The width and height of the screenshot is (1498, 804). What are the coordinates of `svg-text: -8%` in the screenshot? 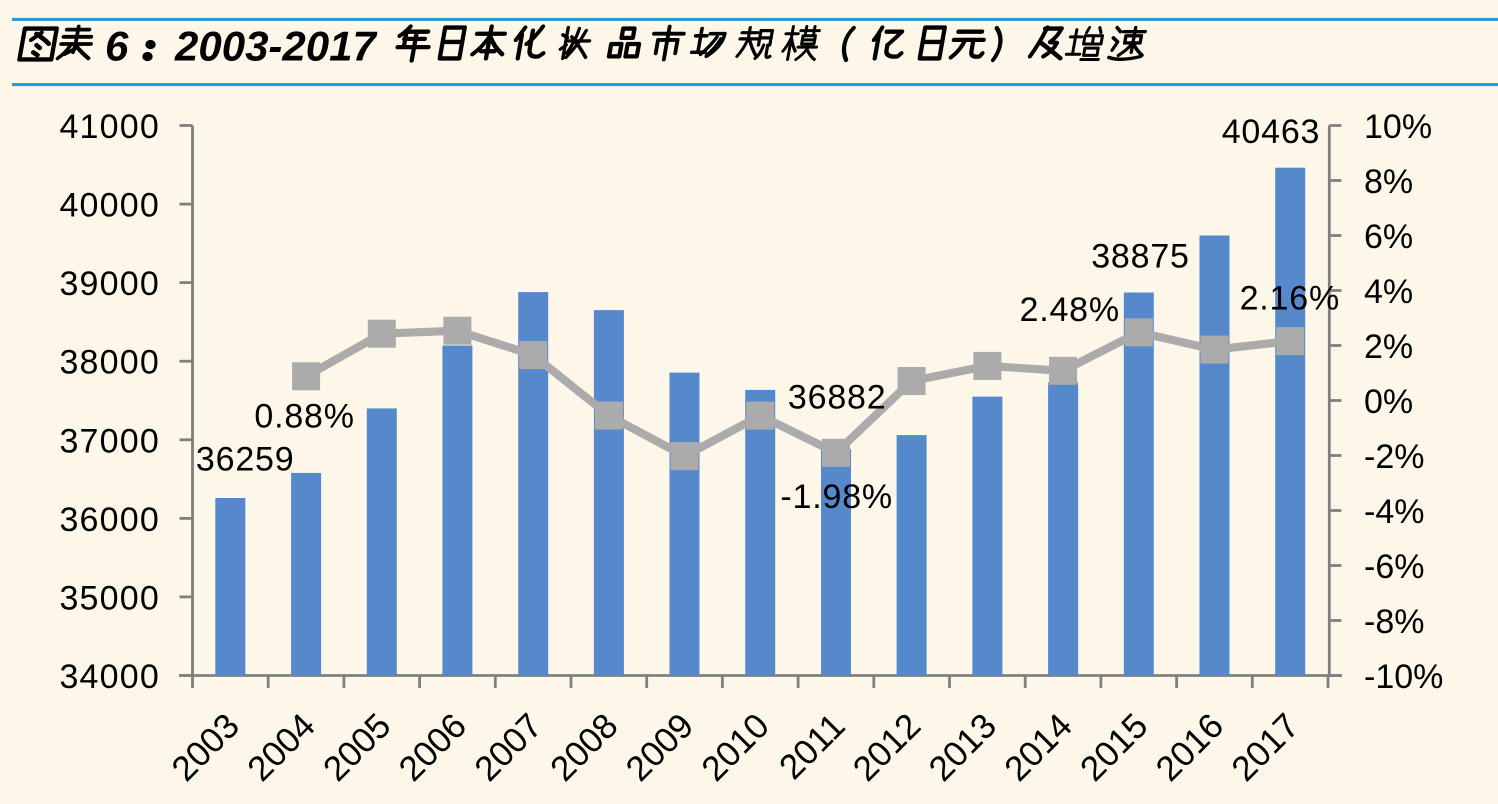 It's located at (1394, 622).